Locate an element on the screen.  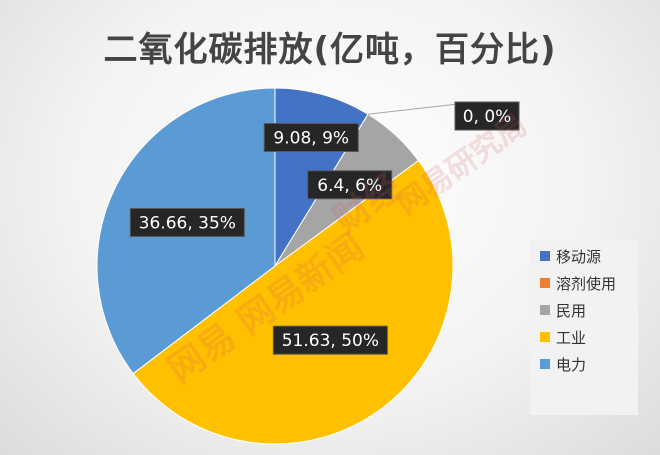
data-label-2: 6.4, 6% is located at coordinates (350, 185).